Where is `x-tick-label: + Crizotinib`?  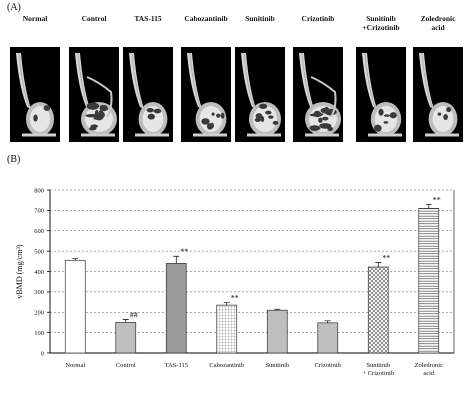
x-tick-label: + Crizotinib is located at coordinates (378, 373).